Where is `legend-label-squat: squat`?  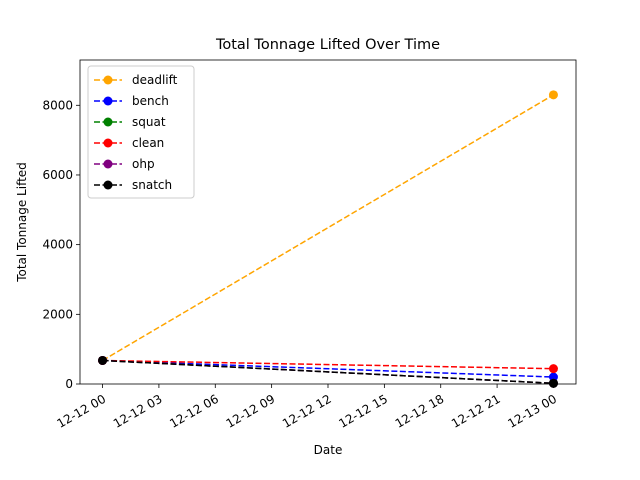 legend-label-squat: squat is located at coordinates (149, 122).